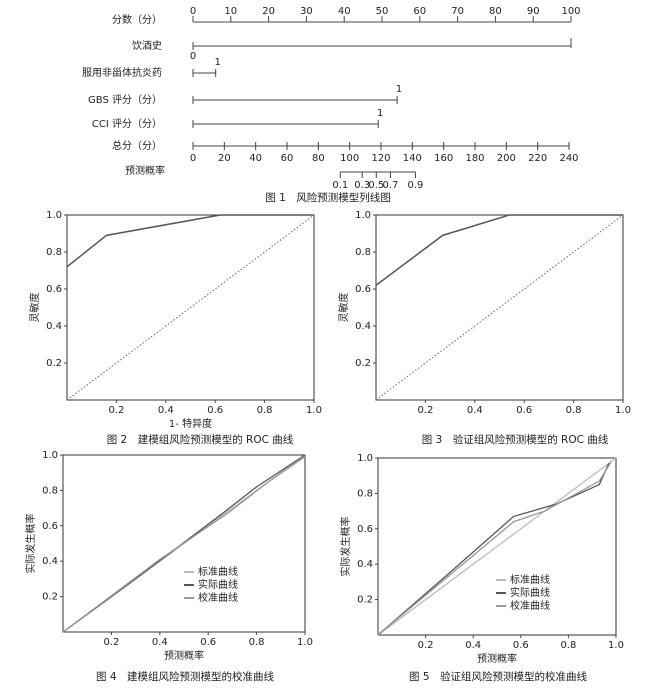 Image resolution: width=656 pixels, height=696 pixels. Describe the element at coordinates (125, 100) in the screenshot. I see `row-label: GBS 评分（分）` at that location.